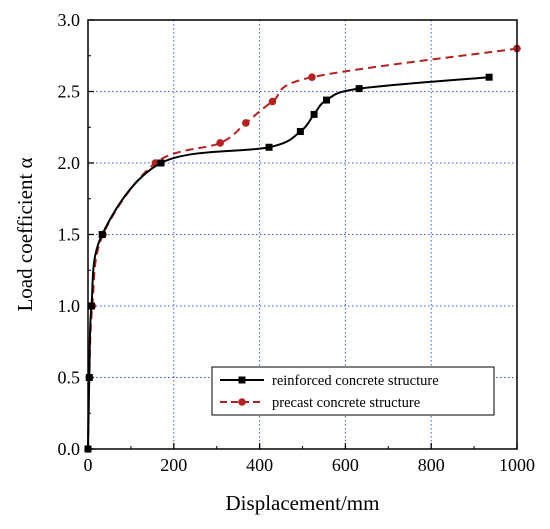  I want to click on x-tick-label: 600, so click(345, 465).